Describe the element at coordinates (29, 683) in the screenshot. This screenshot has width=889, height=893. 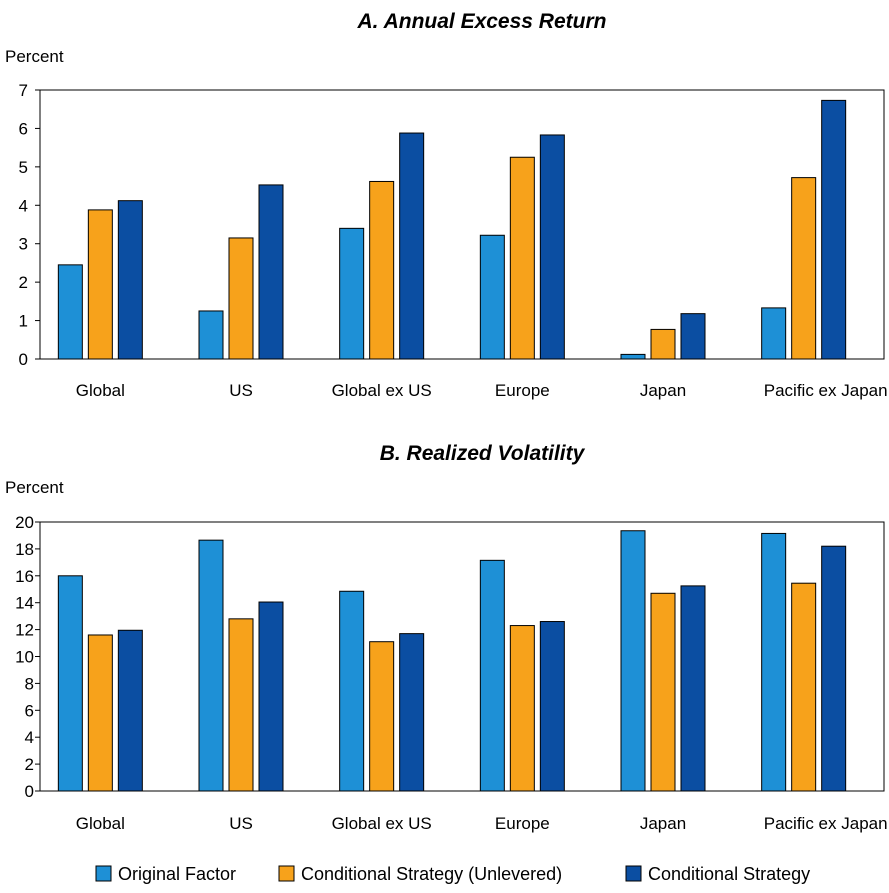
I see `y-tick-label: 8` at that location.